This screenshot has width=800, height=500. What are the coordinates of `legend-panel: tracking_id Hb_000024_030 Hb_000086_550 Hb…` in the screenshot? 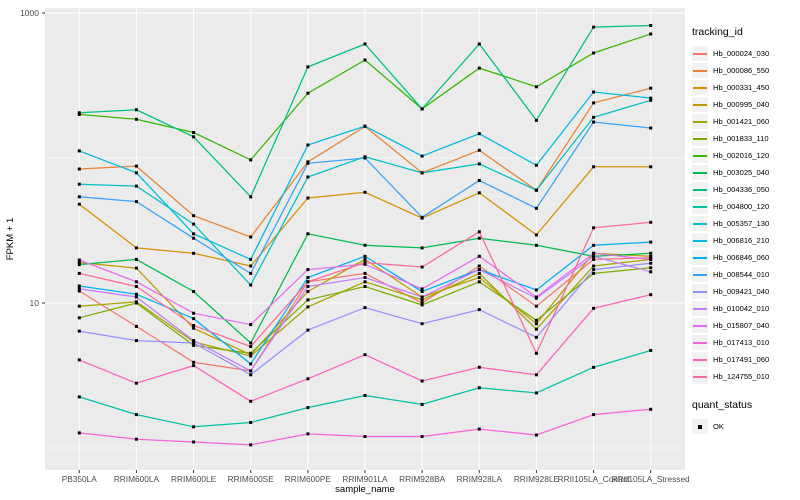 It's located at (745, 230).